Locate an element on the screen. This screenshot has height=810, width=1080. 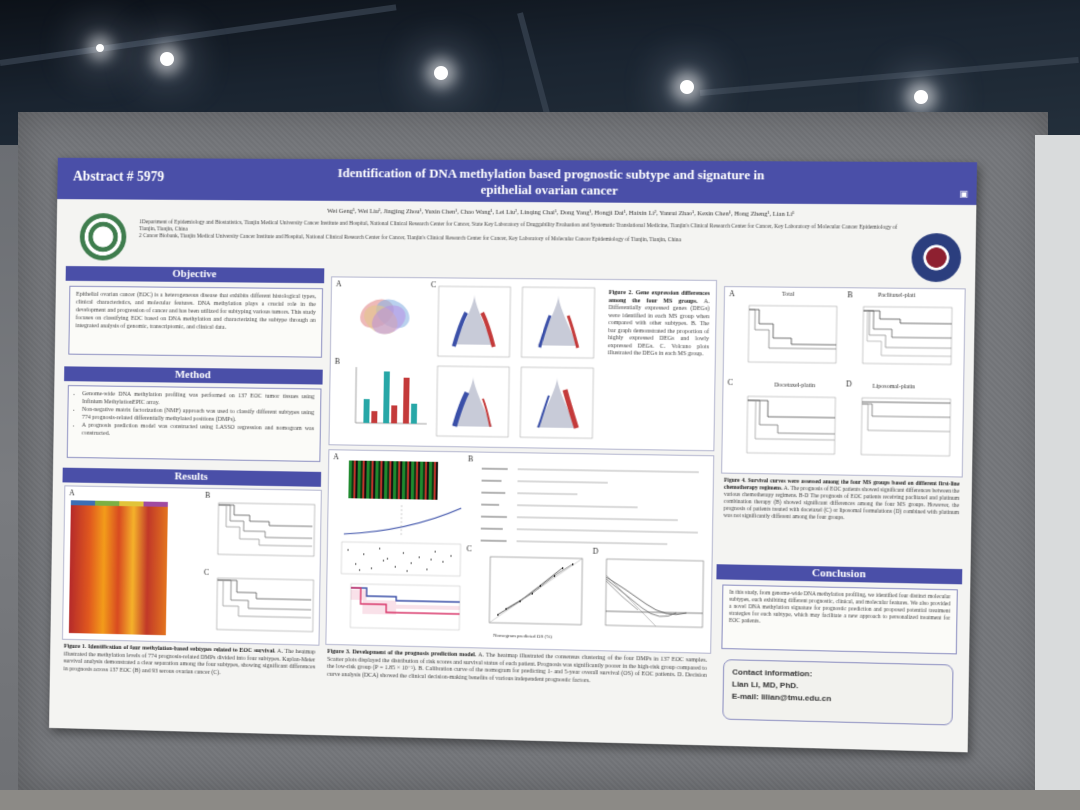
figure2-panel: A B C is located at coordinates (523, 364).